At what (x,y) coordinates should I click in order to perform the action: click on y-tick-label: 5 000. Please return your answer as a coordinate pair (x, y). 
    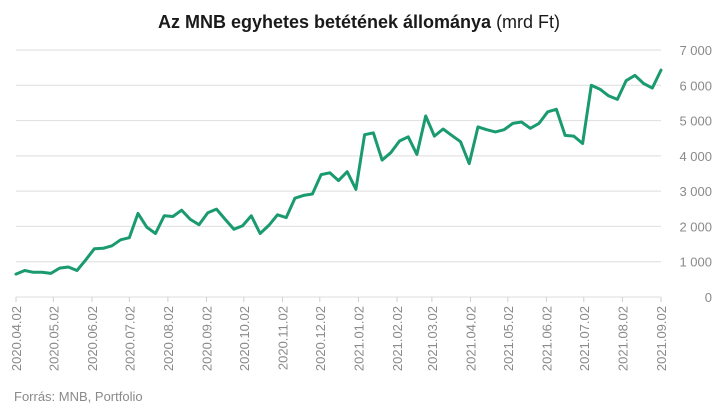
    Looking at the image, I should click on (695, 121).